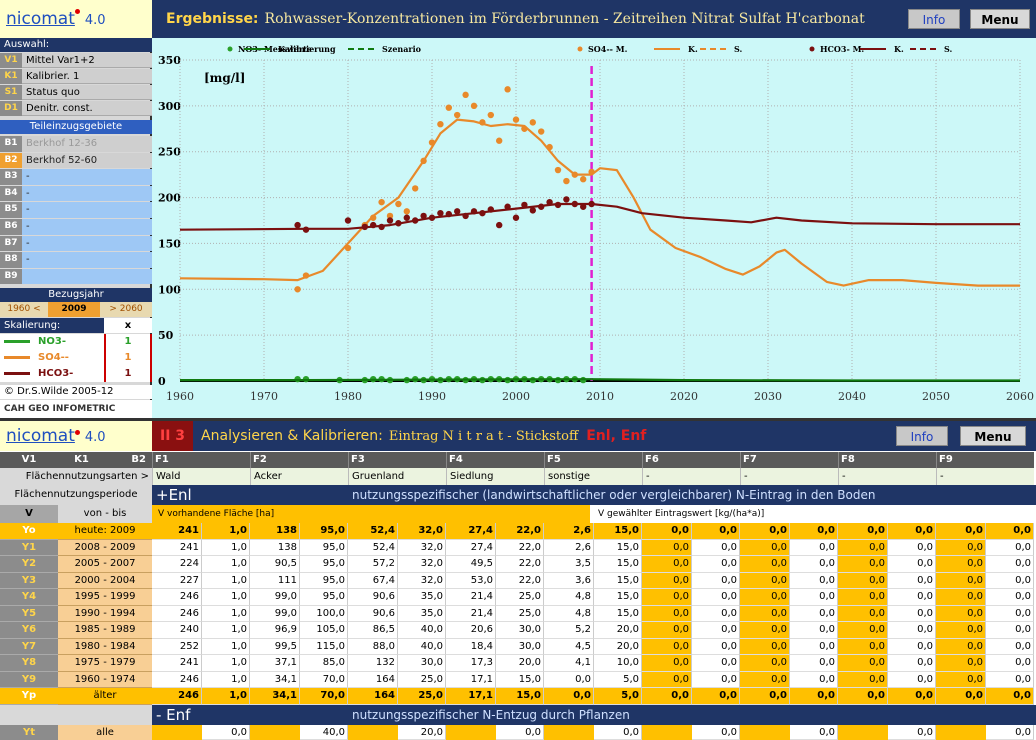 This screenshot has height=740, width=1036. I want to click on x-tick-label: 2000, so click(516, 396).